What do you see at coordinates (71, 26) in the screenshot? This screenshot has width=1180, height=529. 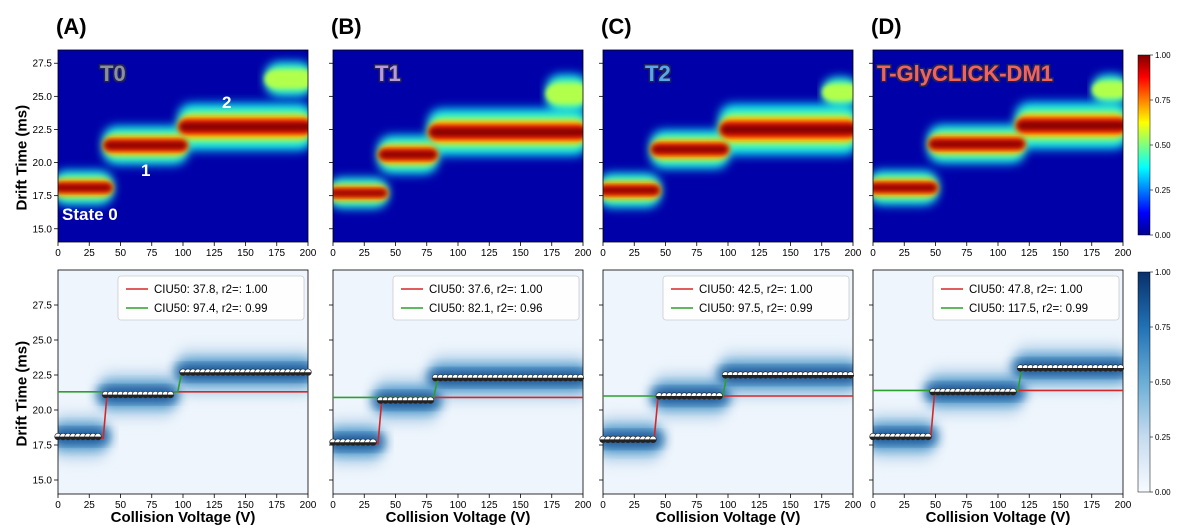 I see `panel-letter: (A)` at bounding box center [71, 26].